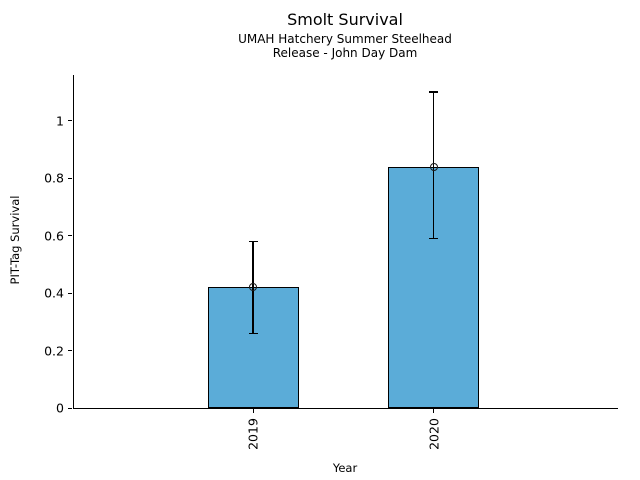  Describe the element at coordinates (60, 121) in the screenshot. I see `y-tick-label: 1` at that location.